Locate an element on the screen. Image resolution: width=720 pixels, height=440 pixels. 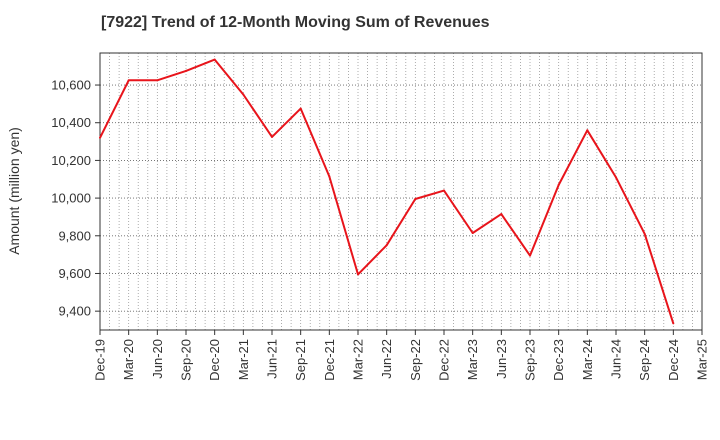
x-tick-label: Jun-23 is located at coordinates (501, 359).